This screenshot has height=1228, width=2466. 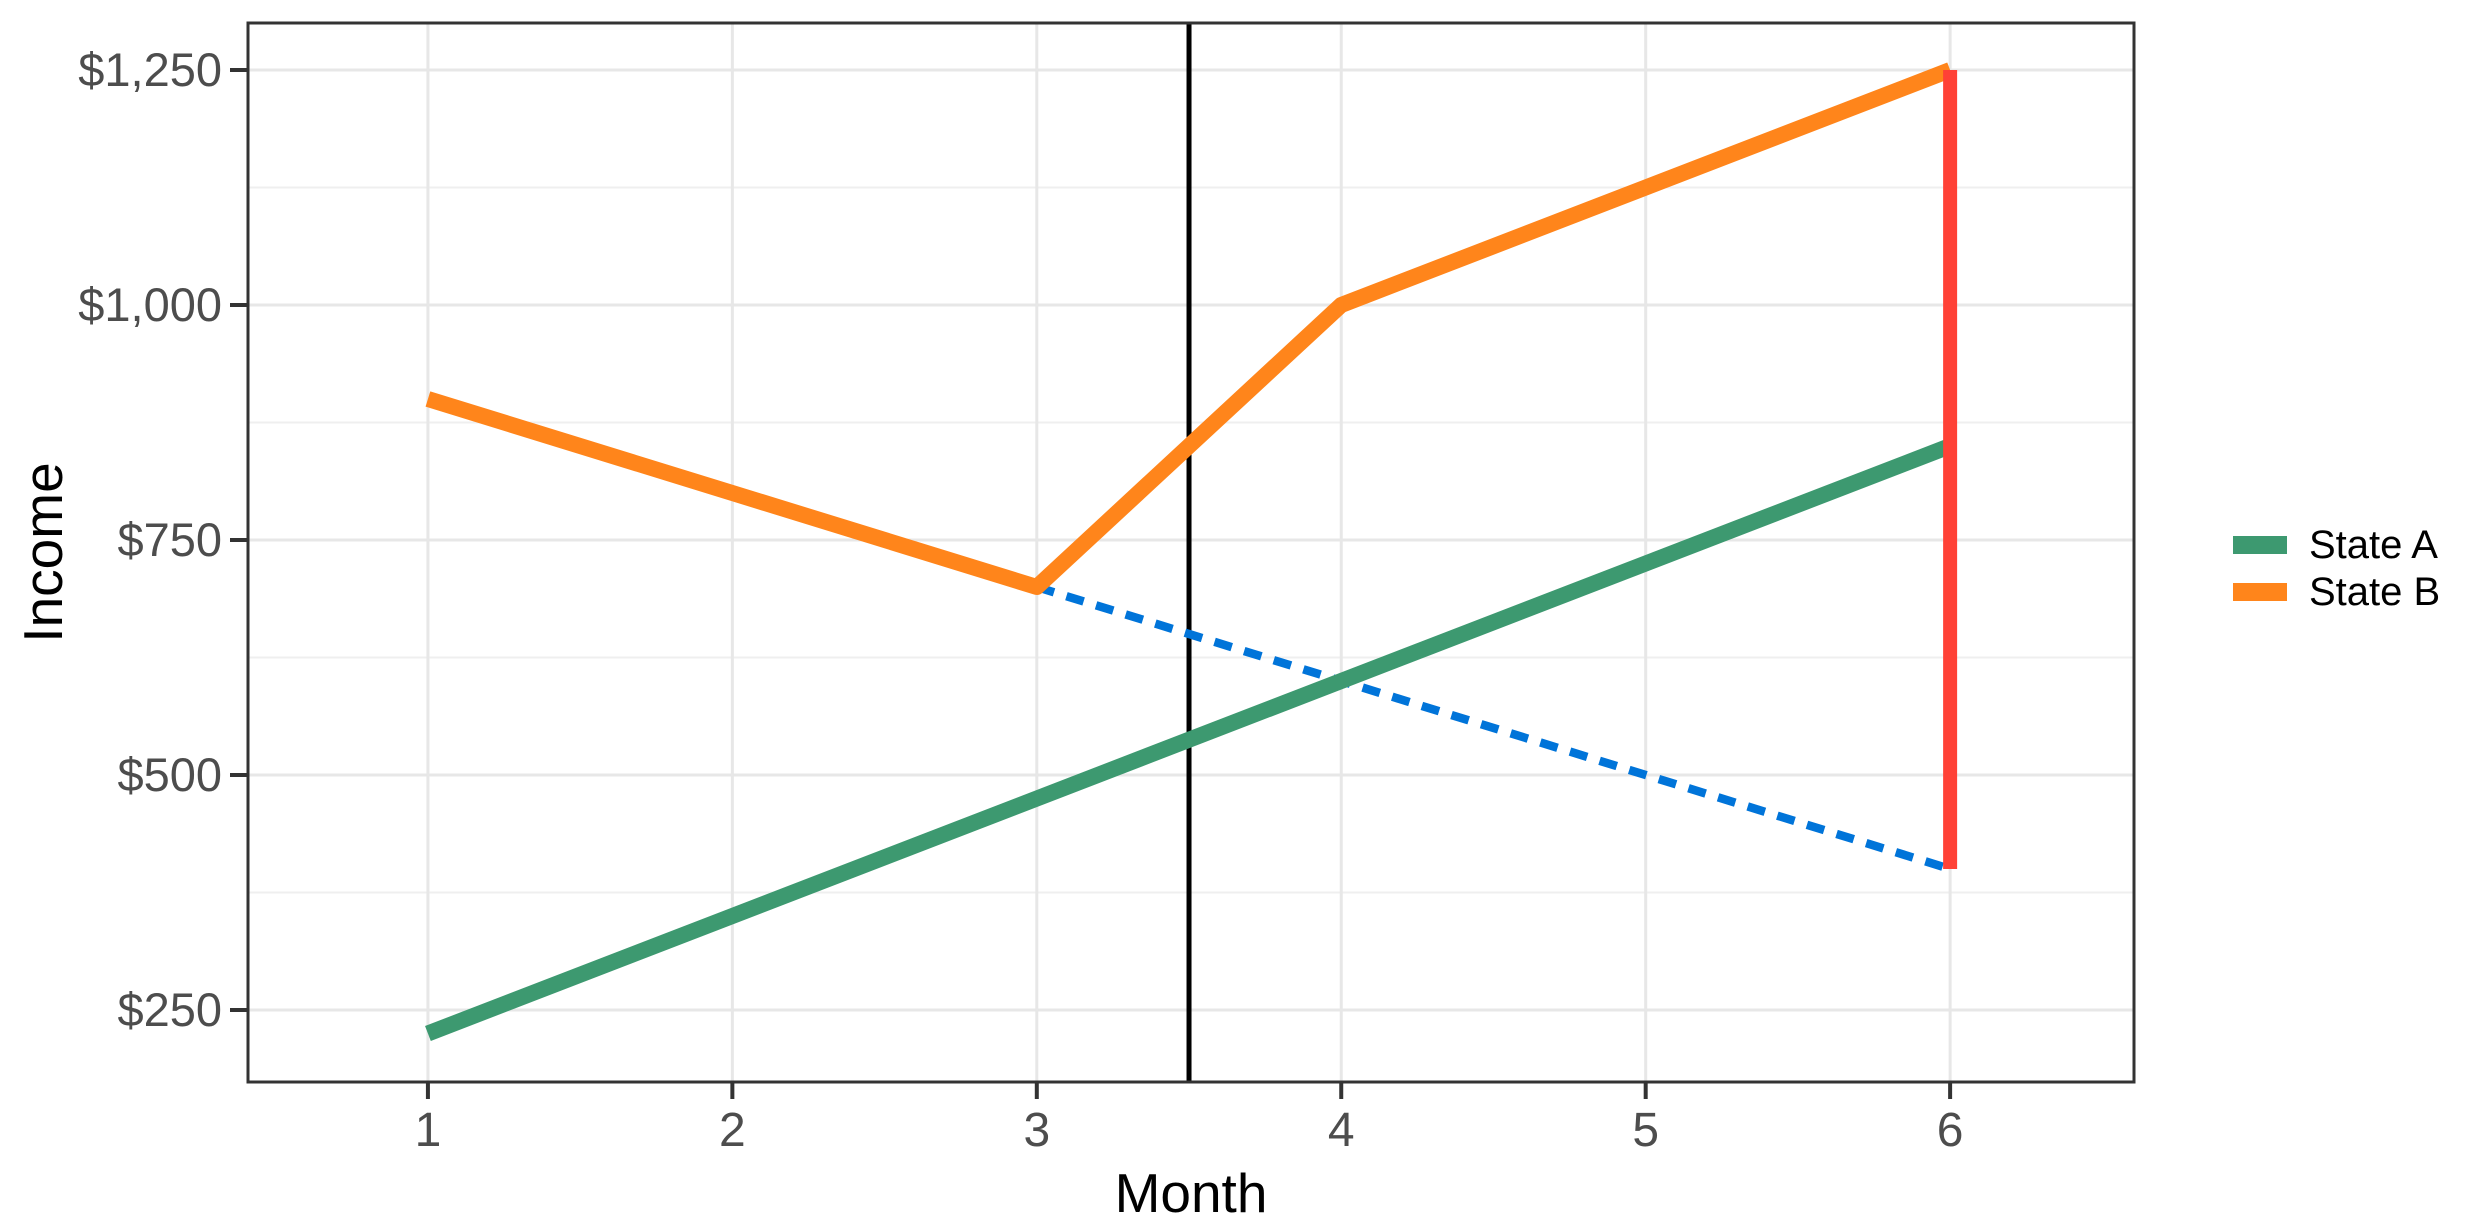 I want to click on x-tick-label: 3, so click(x=1036, y=1130).